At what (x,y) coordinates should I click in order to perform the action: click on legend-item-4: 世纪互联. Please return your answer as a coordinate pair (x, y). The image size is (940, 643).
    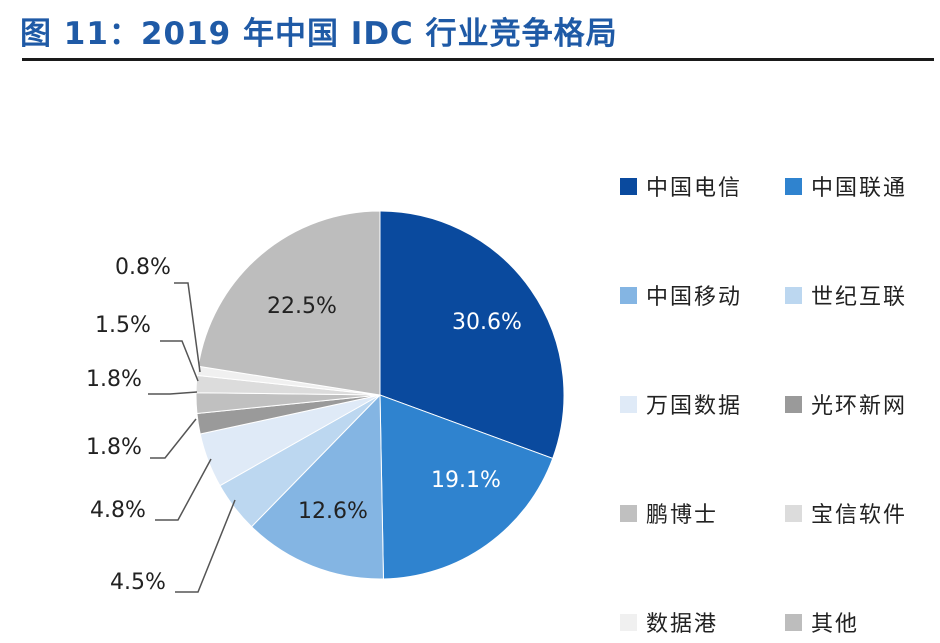
    Looking at the image, I should click on (846, 295).